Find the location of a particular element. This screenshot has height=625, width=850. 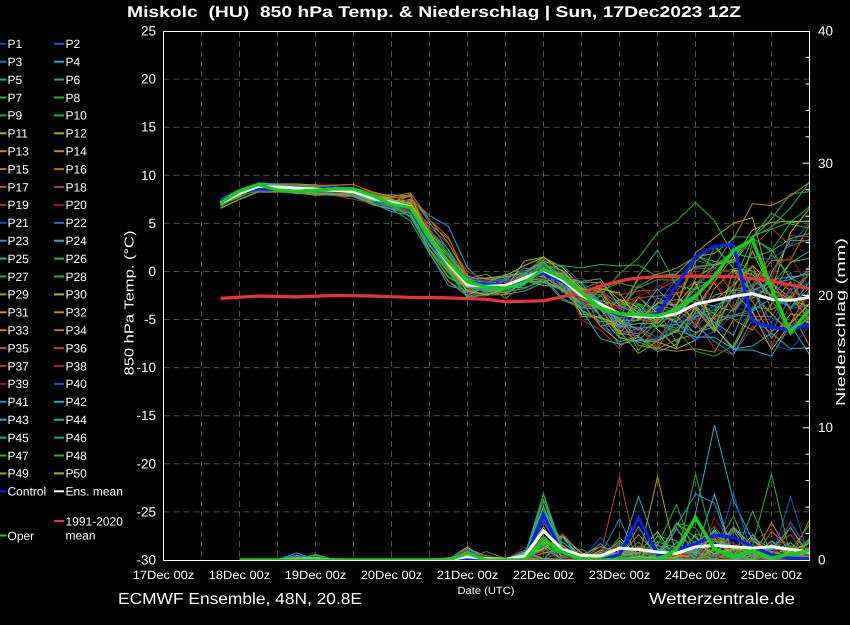

svg-text: P46 is located at coordinates (77, 438).